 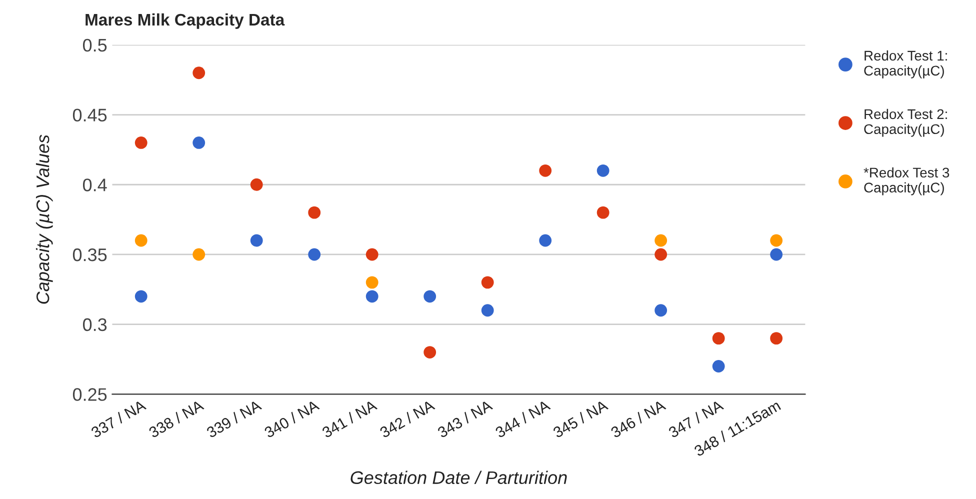 I want to click on x-axis-title: Gestation Date / Parturition, so click(x=458, y=477).